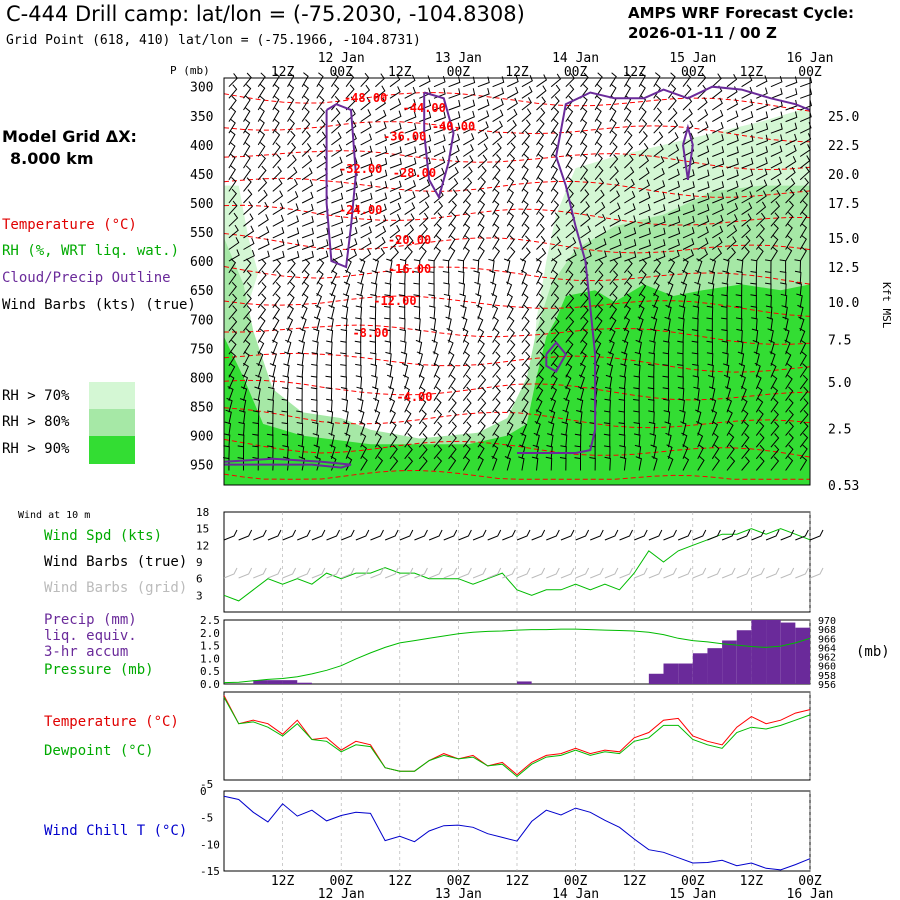 Image resolution: width=900 pixels, height=900 pixels. I want to click on bottom-hour-label: 12Z, so click(400, 881).